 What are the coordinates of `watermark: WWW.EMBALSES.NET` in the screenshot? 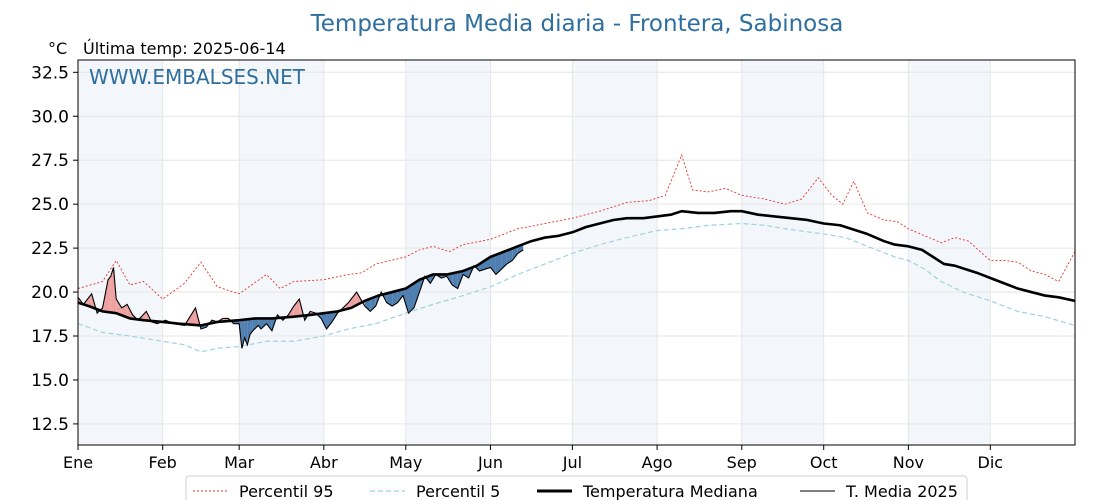 It's located at (197, 77).